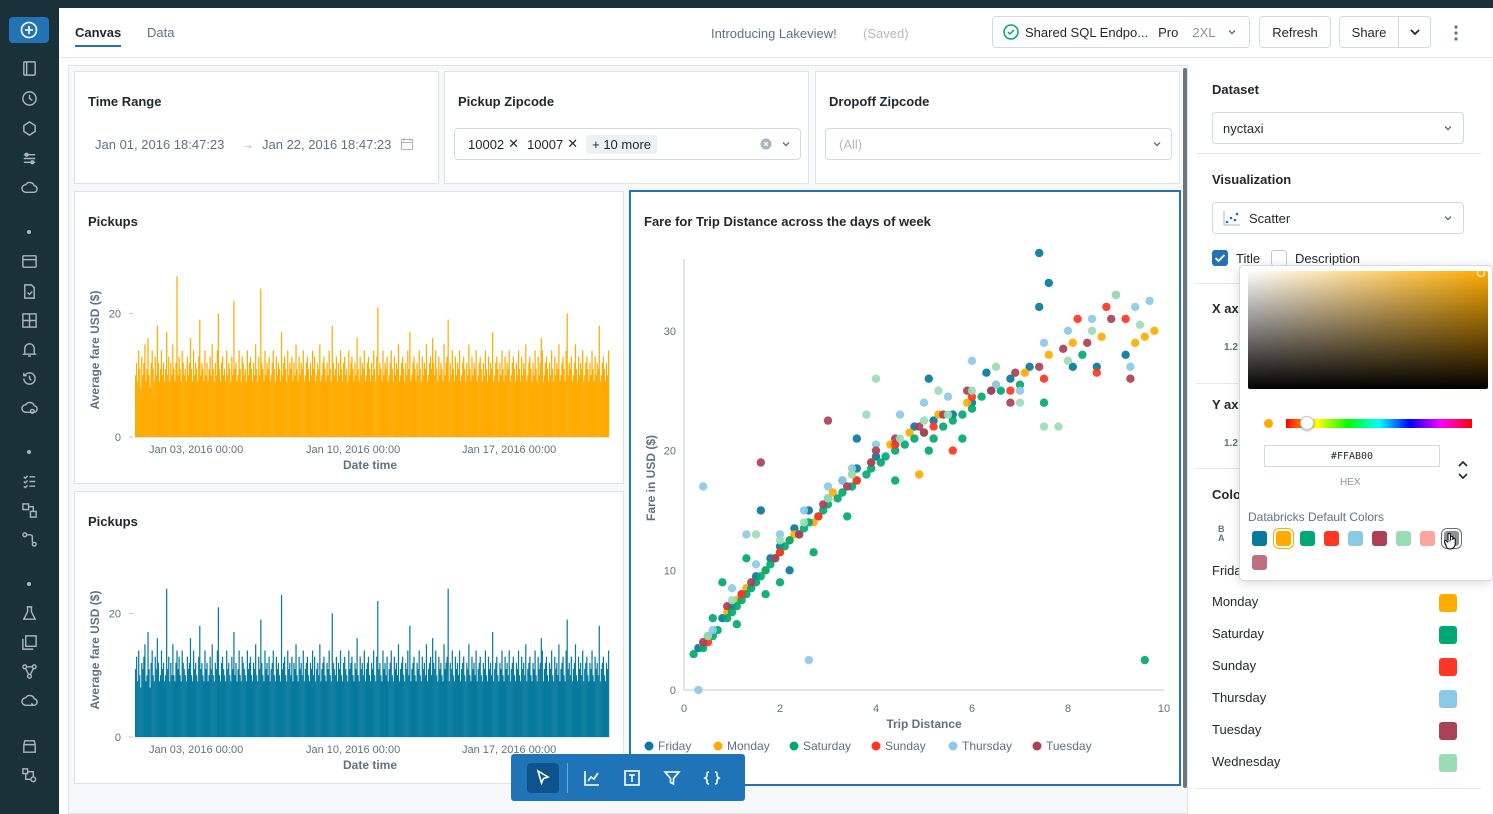 This screenshot has width=1493, height=814. What do you see at coordinates (1307, 423) in the screenshot?
I see `hue-slider-handle` at bounding box center [1307, 423].